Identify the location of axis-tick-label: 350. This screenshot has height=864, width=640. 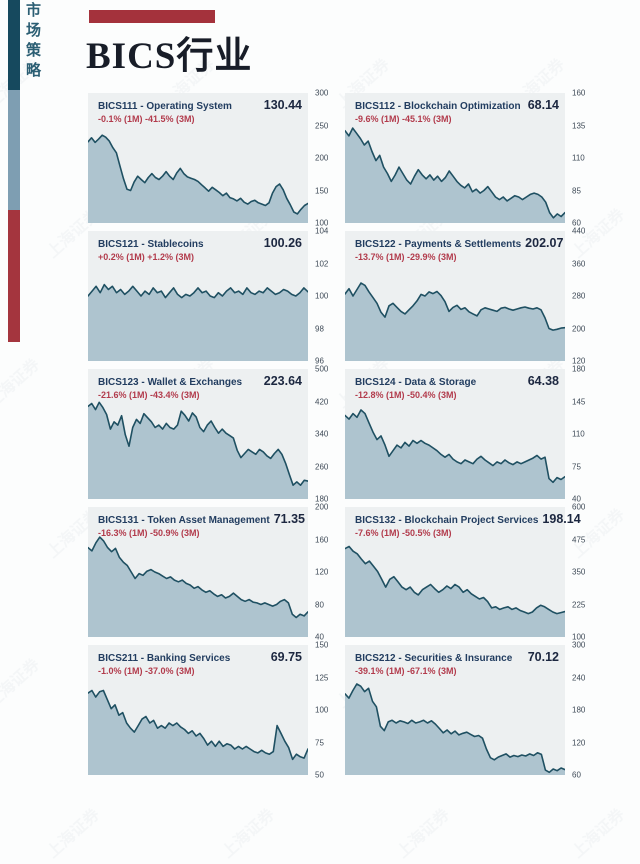
(579, 572).